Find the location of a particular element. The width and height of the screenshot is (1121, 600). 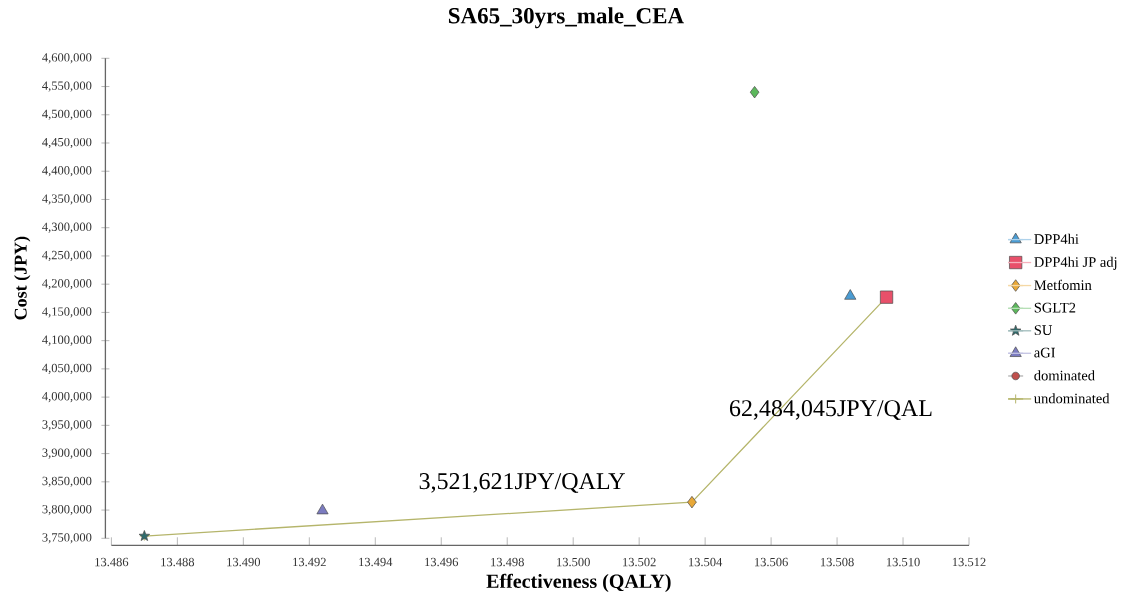

x-tick-label: 13.504 is located at coordinates (706, 562).